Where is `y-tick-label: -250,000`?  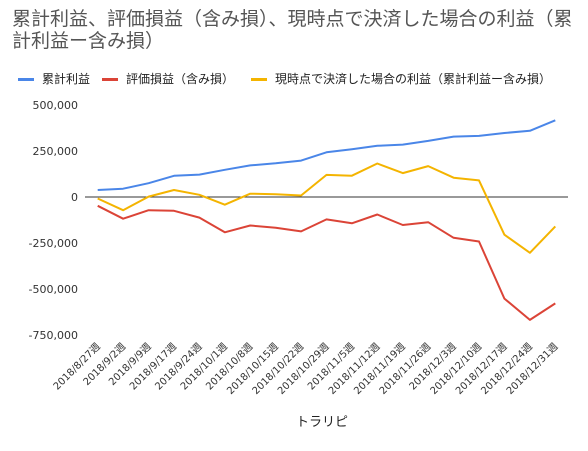 y-tick-label: -250,000 is located at coordinates (53, 243).